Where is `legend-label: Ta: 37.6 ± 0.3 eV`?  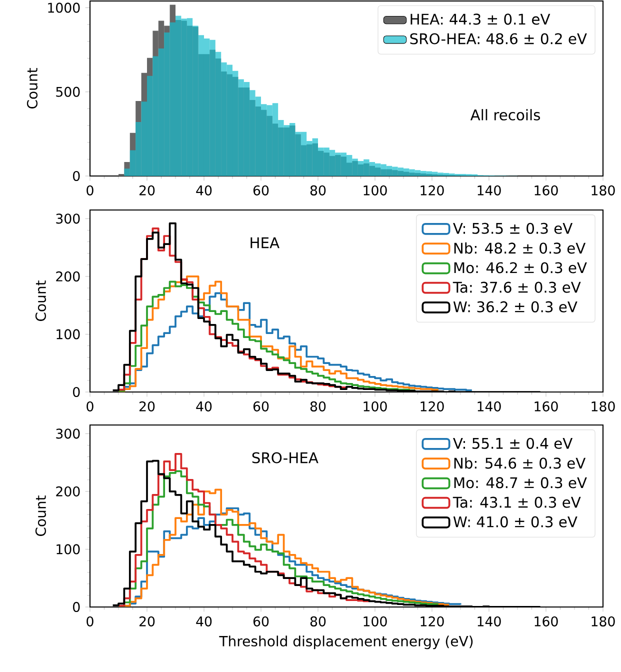 legend-label: Ta: 37.6 ± 0.3 eV is located at coordinates (516, 287).